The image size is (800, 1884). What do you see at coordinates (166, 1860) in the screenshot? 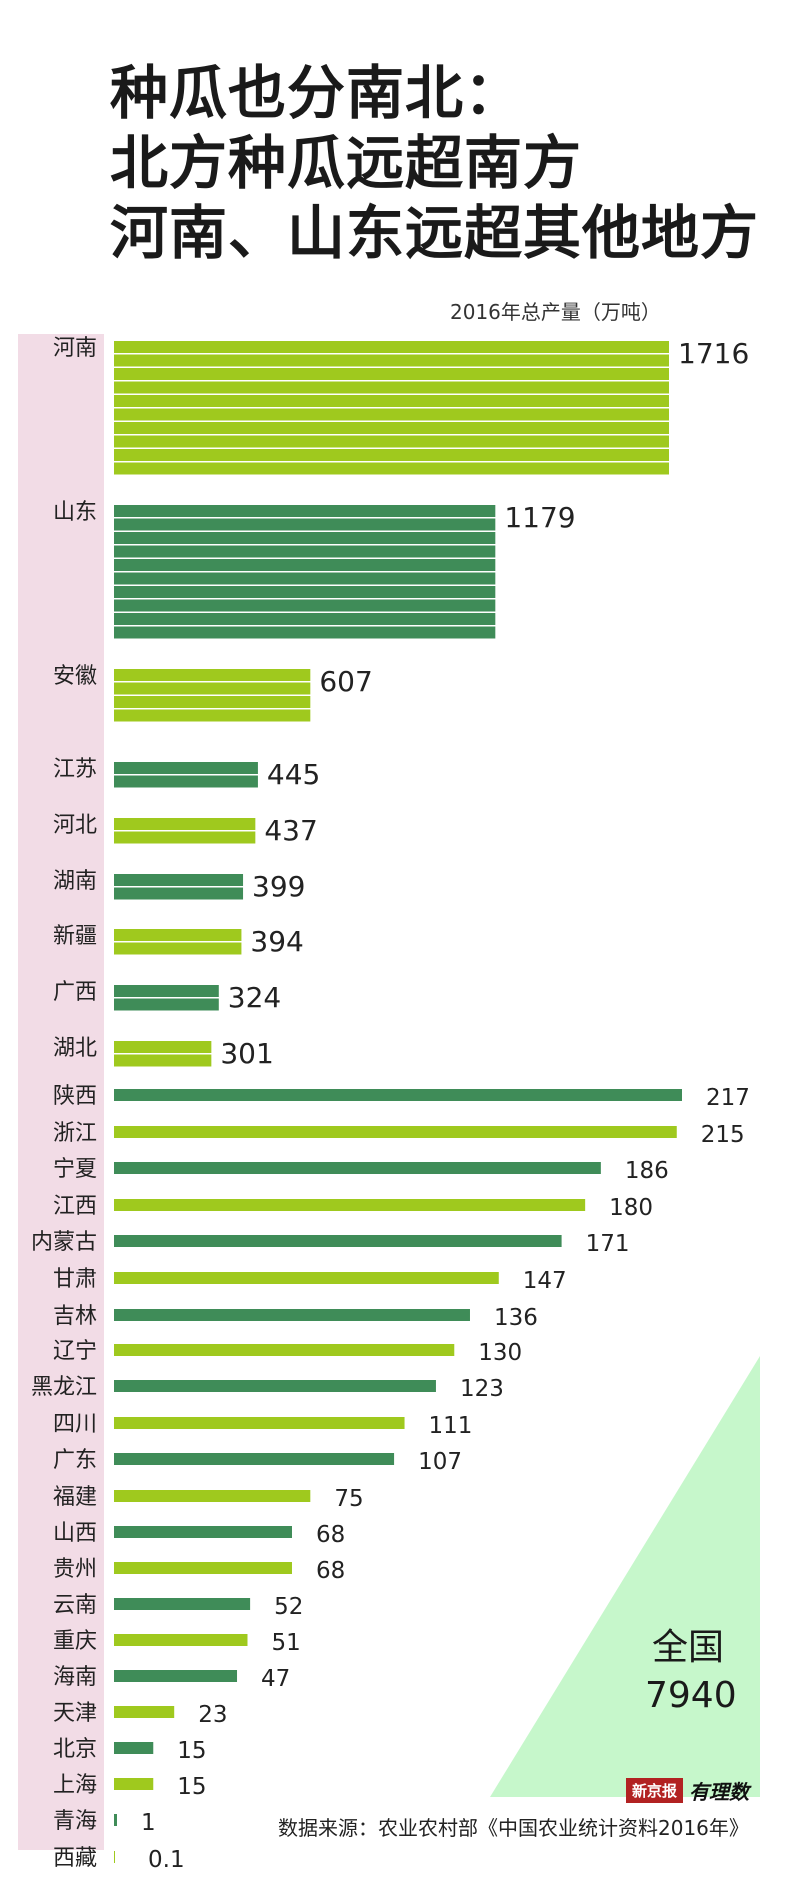
I see `value-label: 0.1` at bounding box center [166, 1860].